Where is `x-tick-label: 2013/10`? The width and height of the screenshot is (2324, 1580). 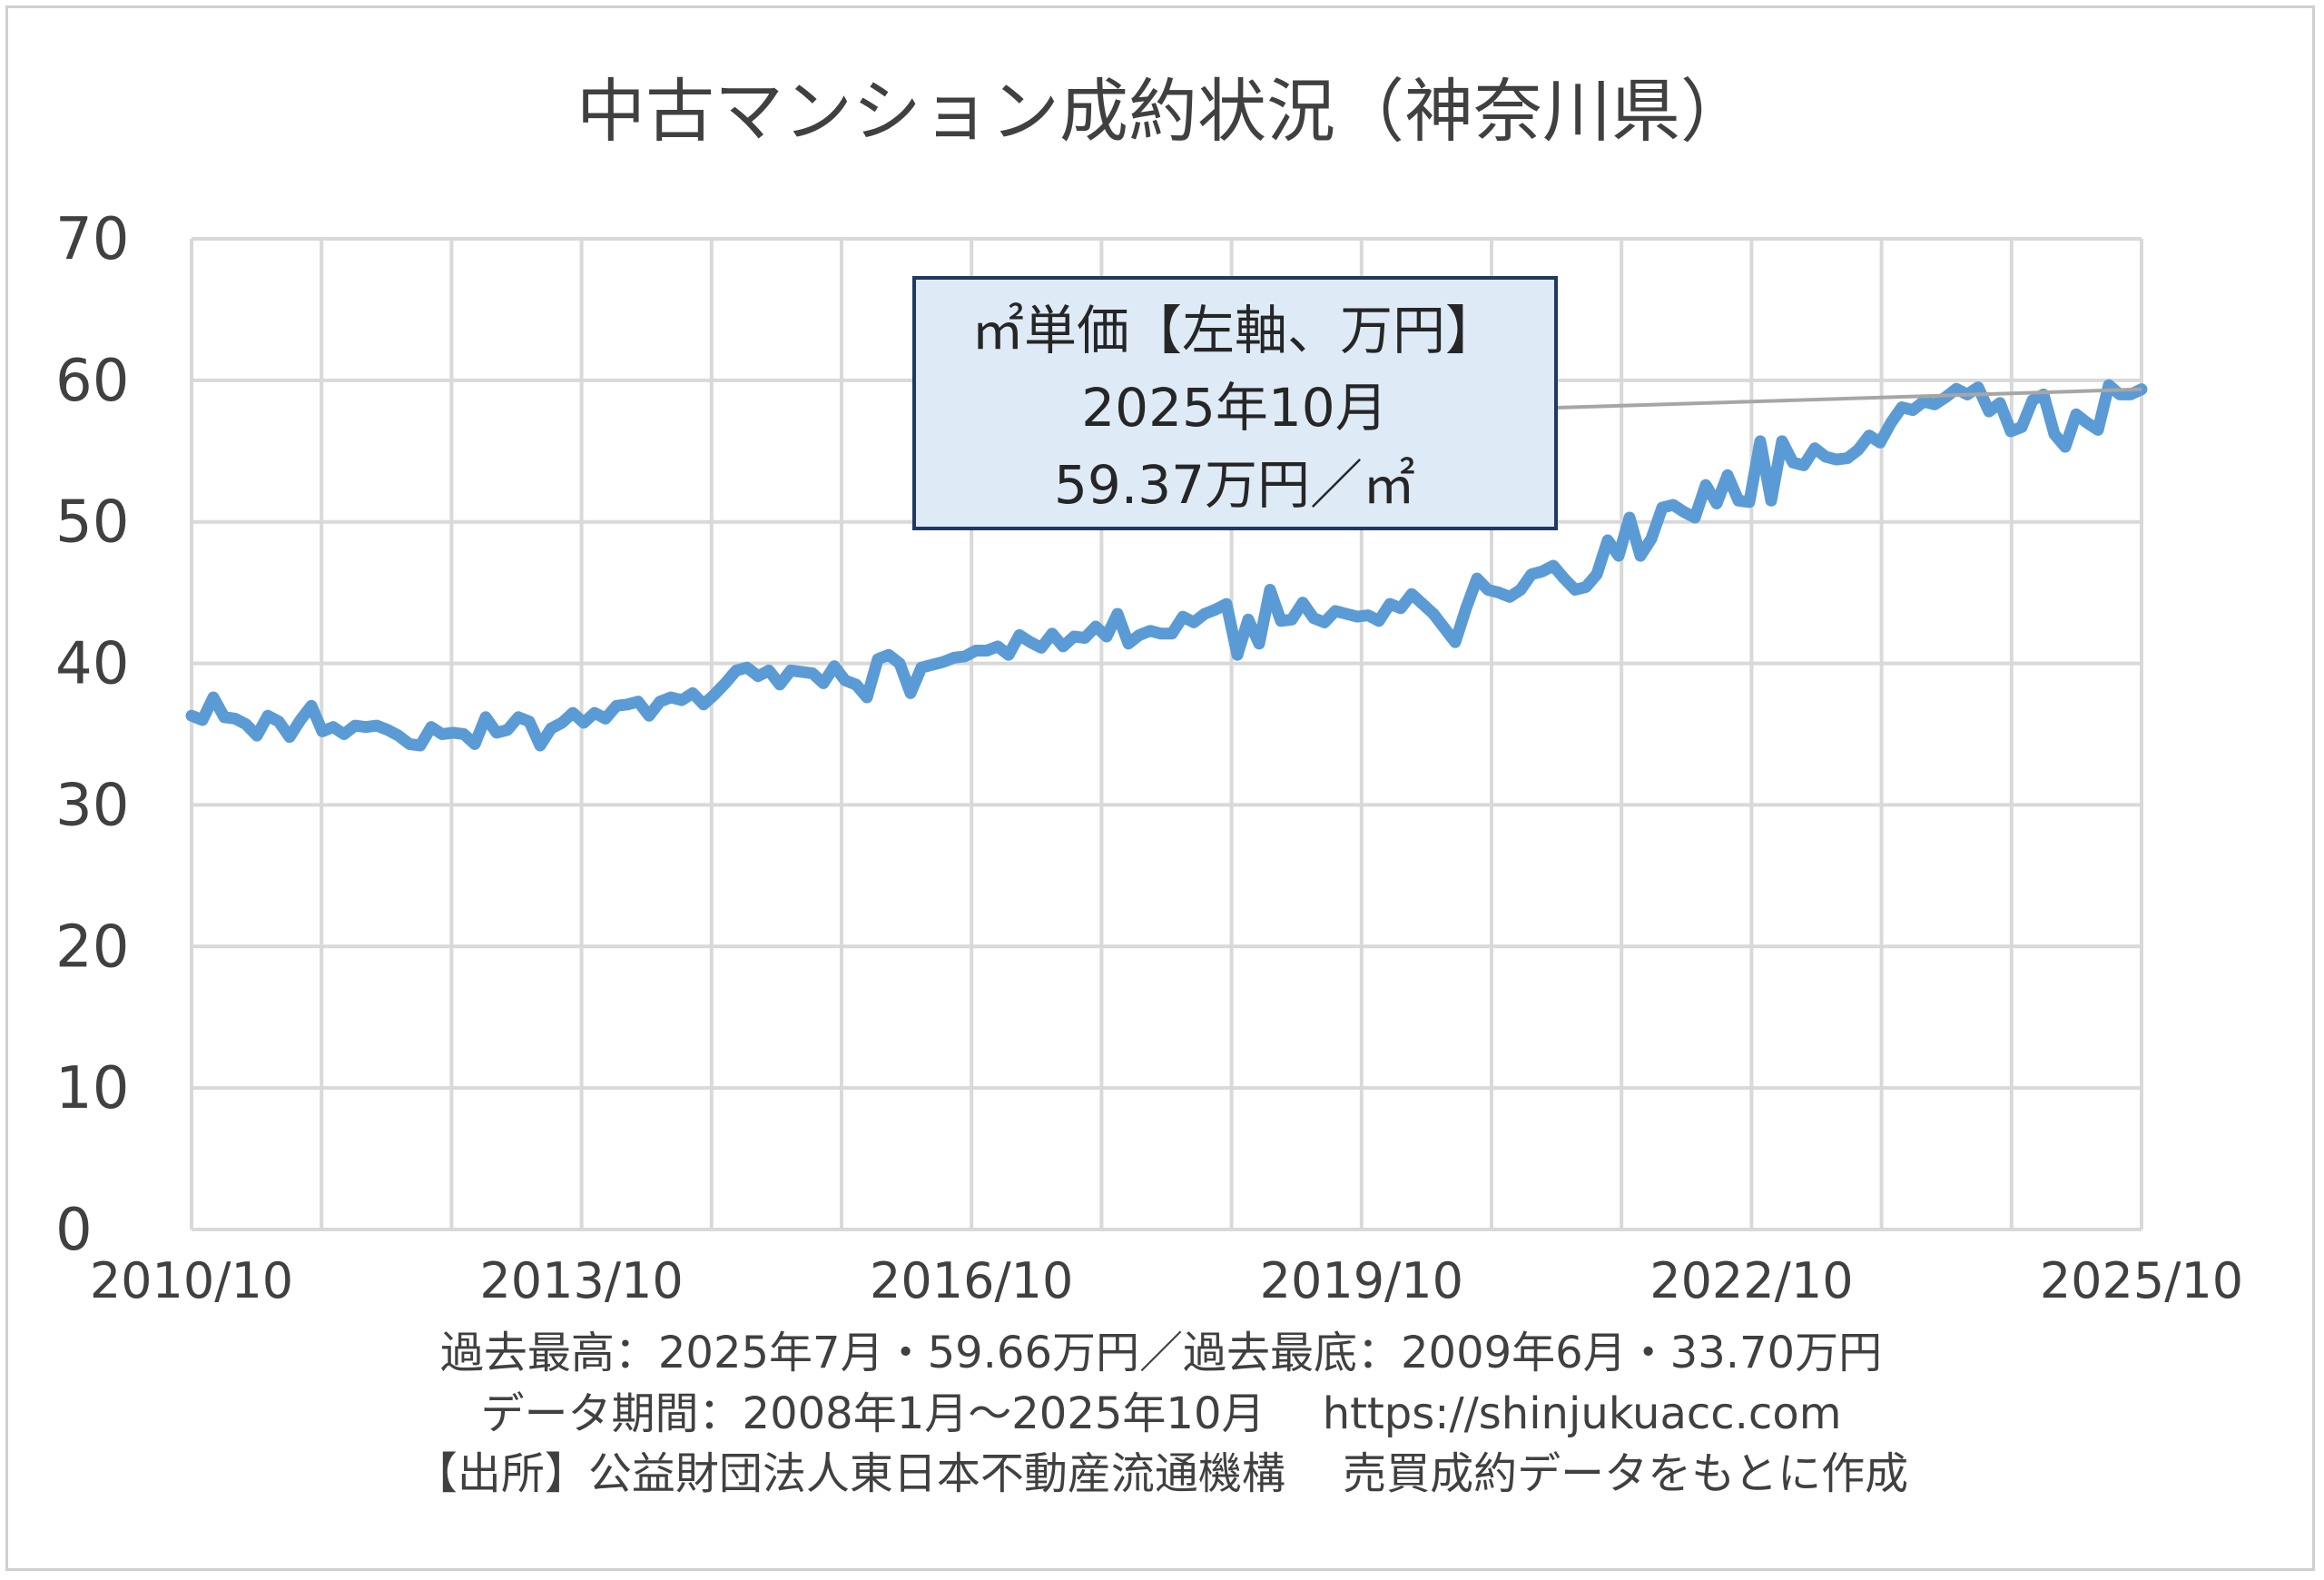
x-tick-label: 2013/10 is located at coordinates (581, 1281).